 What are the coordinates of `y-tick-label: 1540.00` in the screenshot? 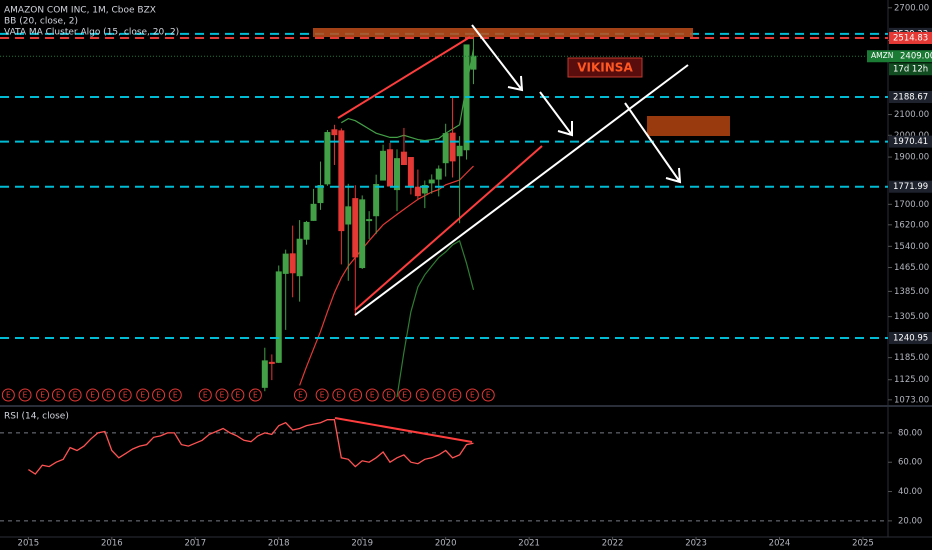 It's located at (911, 247).